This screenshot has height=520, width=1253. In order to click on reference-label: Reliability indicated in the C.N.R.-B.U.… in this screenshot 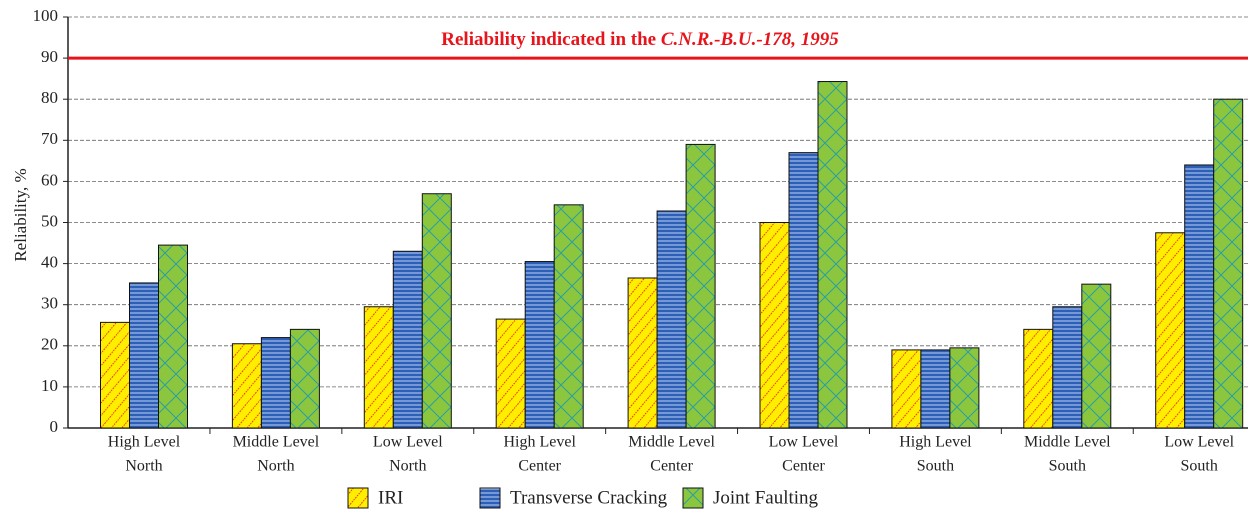, I will do `click(640, 39)`.